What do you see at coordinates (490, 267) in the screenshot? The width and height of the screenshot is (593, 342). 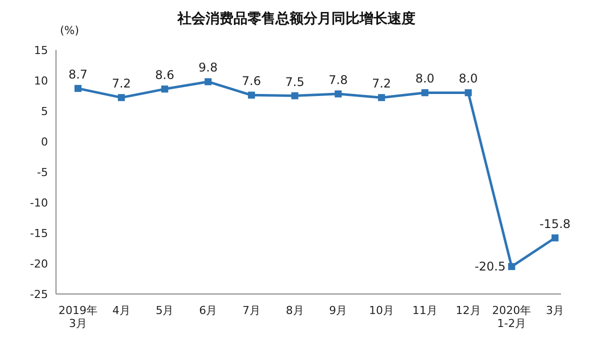 I see `data-label: -20.5` at bounding box center [490, 267].